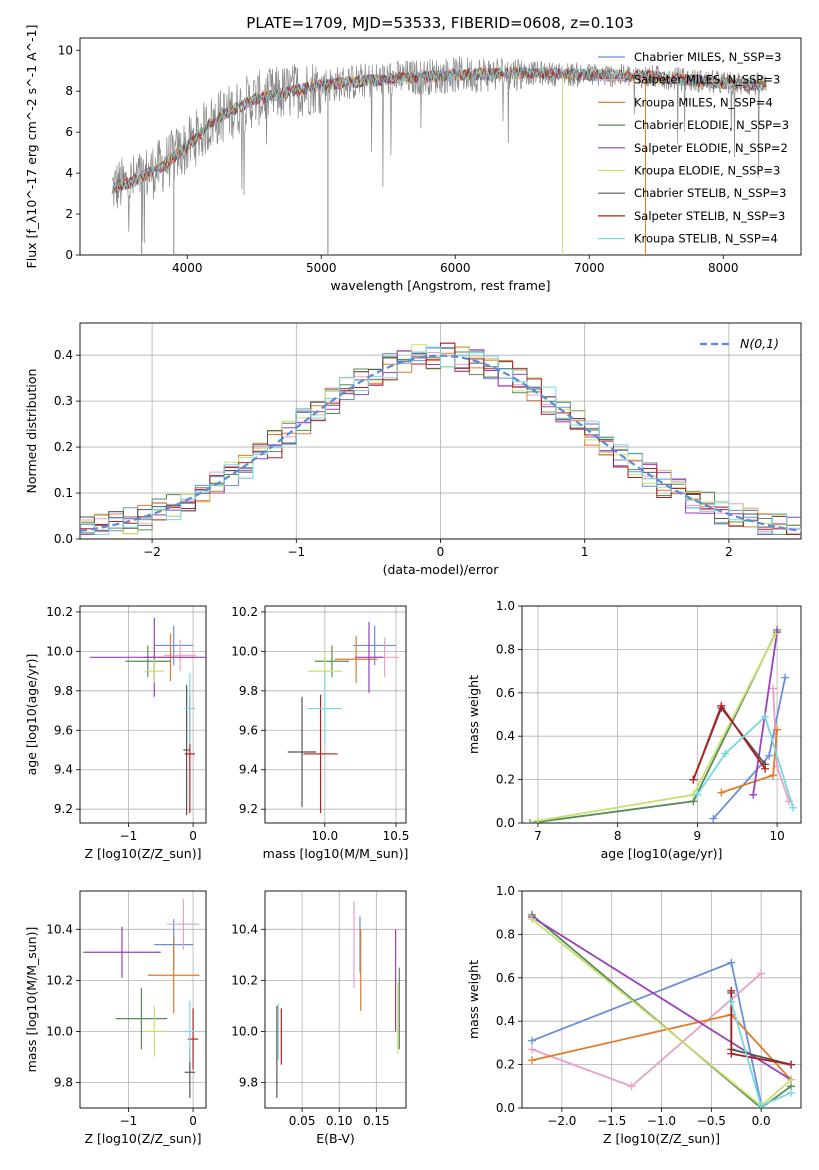 Image resolution: width=819 pixels, height=1170 pixels. What do you see at coordinates (711, 125) in the screenshot?
I see `legend-label-3: Chabrier ELODIE, N_SSP=3` at bounding box center [711, 125].